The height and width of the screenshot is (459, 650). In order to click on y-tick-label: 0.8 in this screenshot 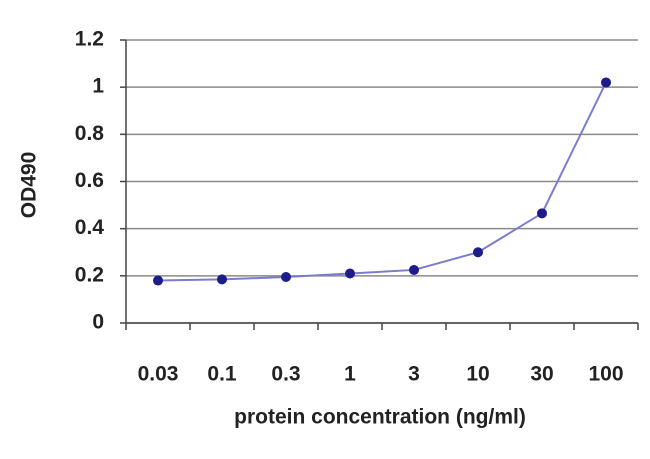, I will do `click(90, 133)`.